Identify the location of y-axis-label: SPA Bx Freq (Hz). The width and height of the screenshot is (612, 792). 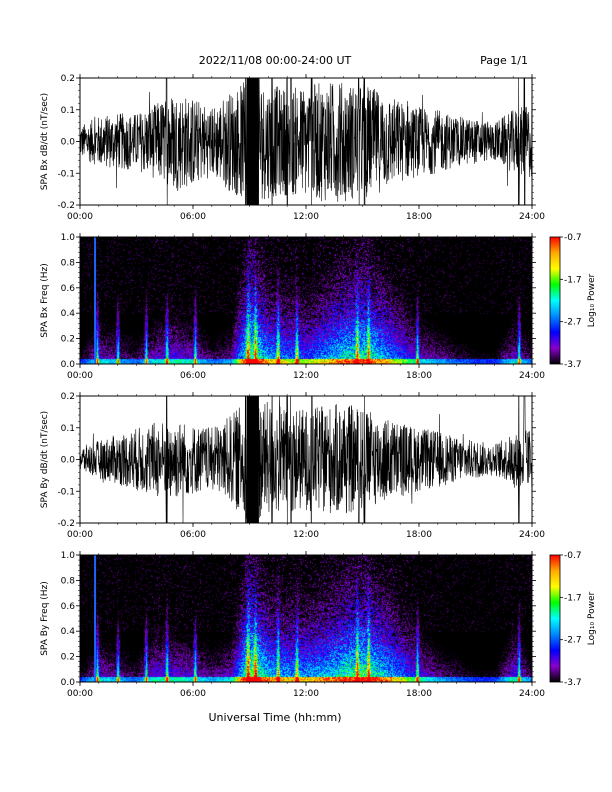
(45, 300).